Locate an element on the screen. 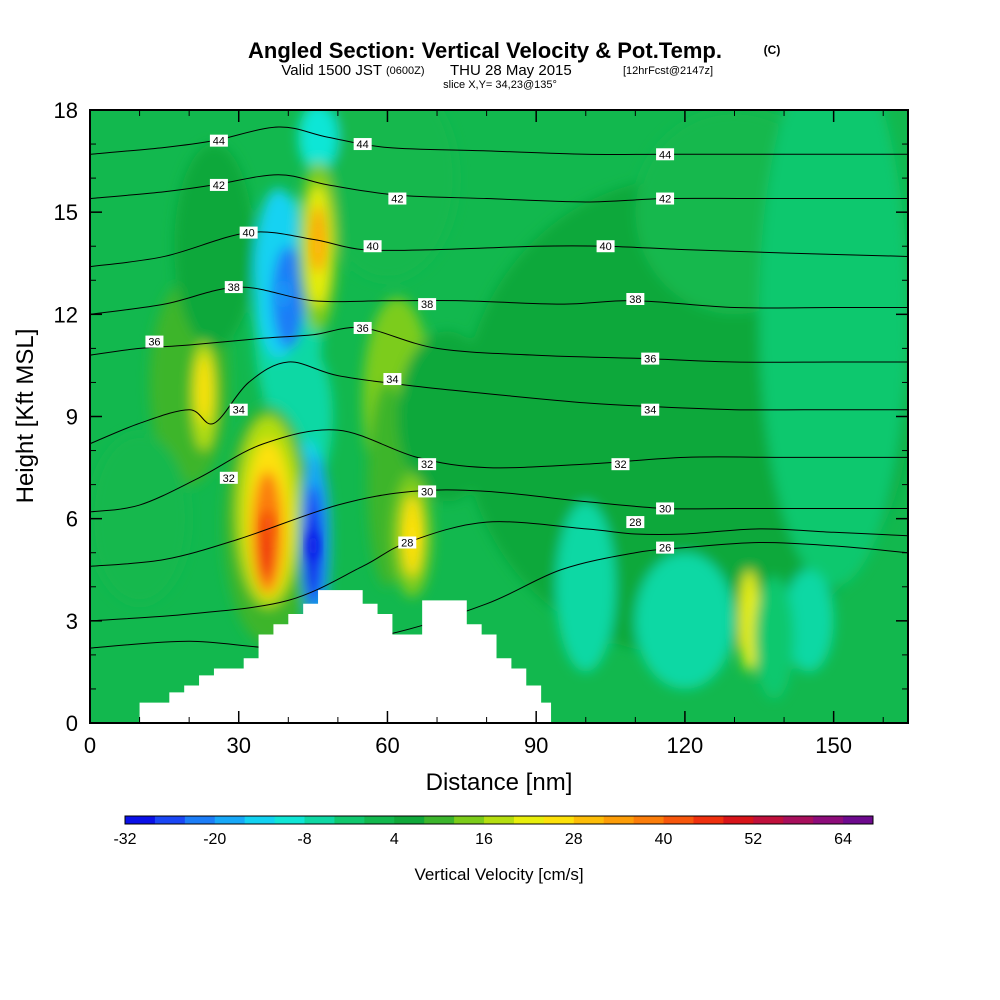  colorbar-tick-label: -8 is located at coordinates (304, 839).